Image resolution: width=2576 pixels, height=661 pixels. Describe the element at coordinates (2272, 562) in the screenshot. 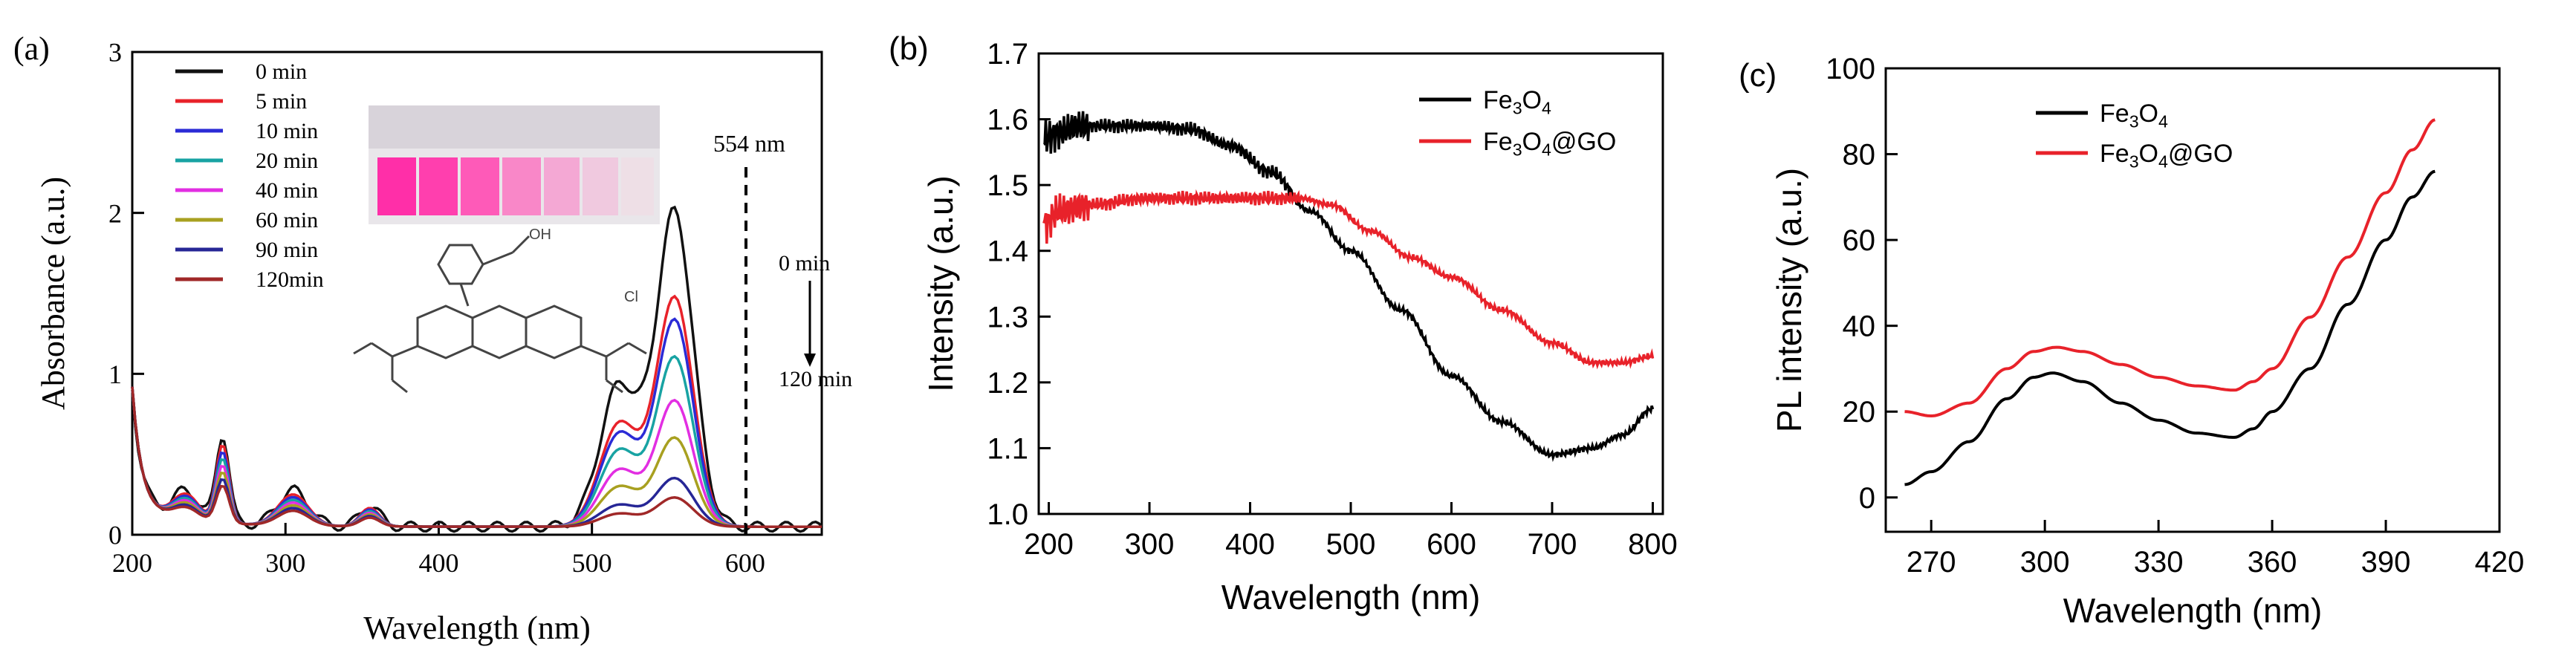

I see `x-tick-label: 360` at that location.